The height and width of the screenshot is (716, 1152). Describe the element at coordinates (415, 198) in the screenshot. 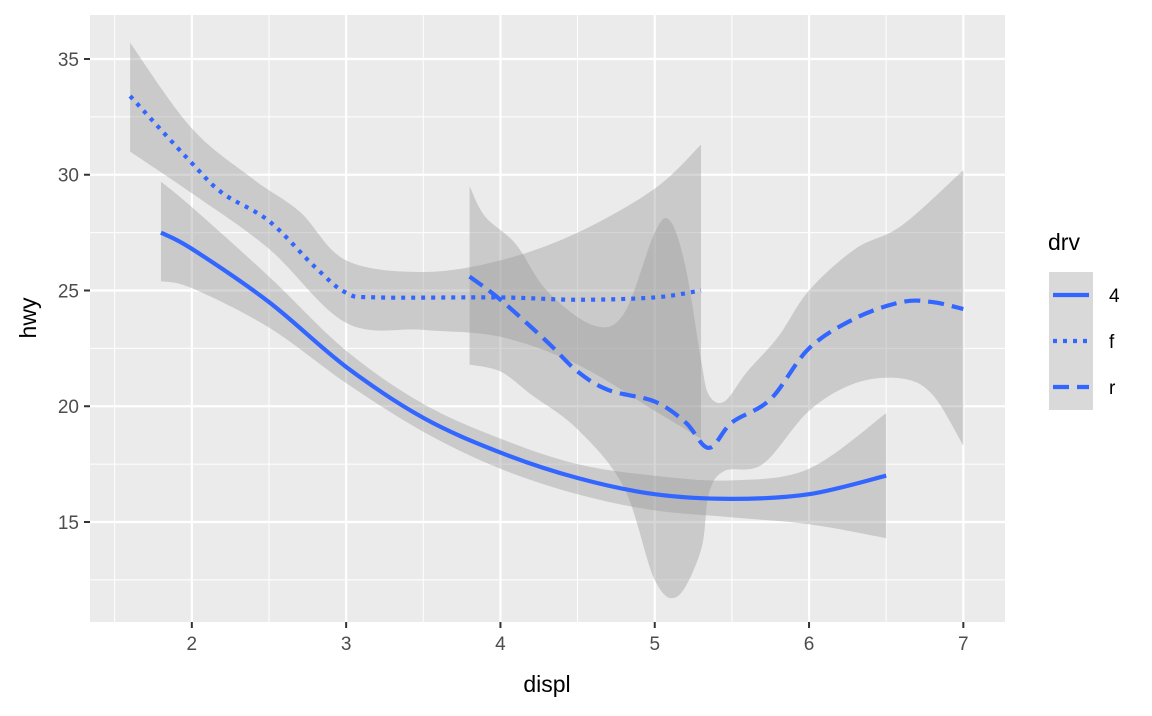

I see `series-line-f` at that location.